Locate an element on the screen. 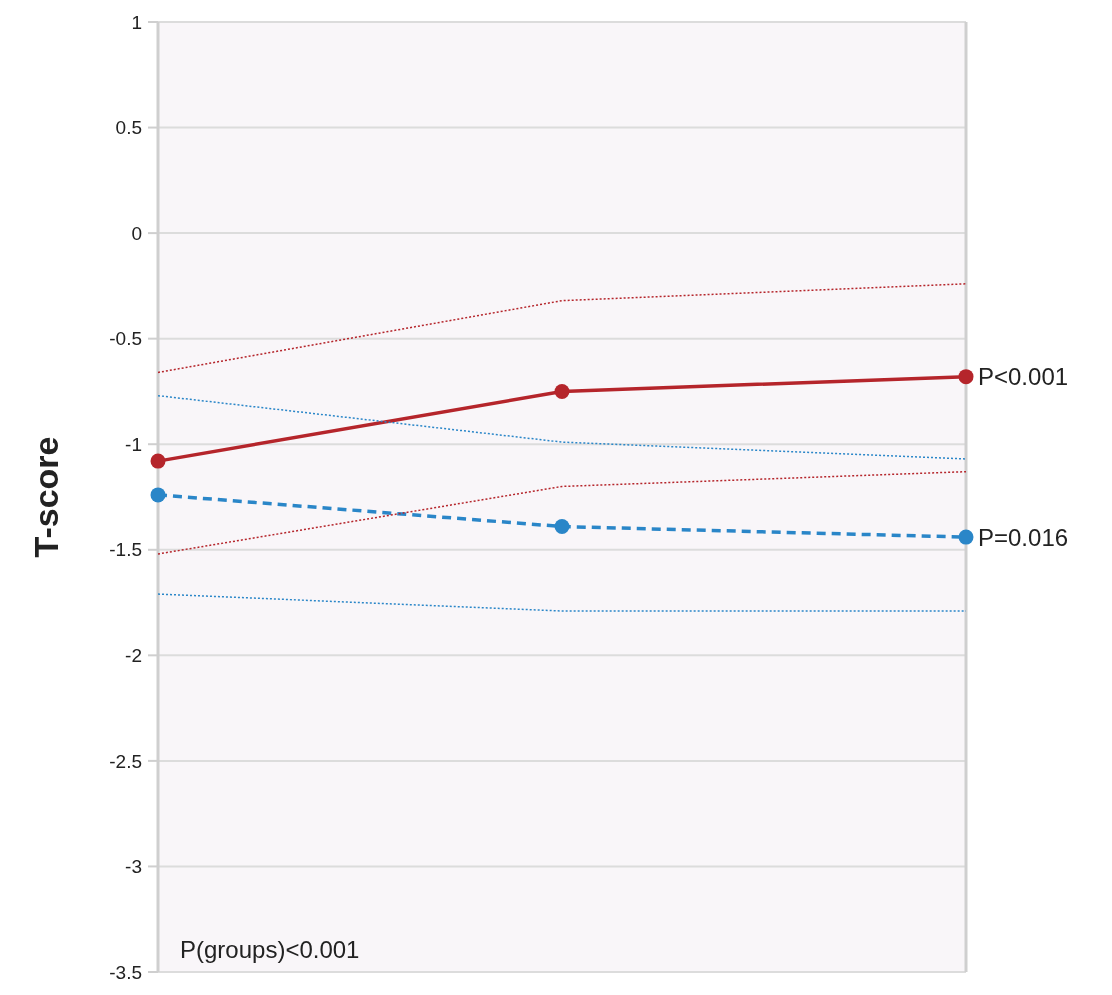  y-tick-label: -1.5 is located at coordinates (125, 550).